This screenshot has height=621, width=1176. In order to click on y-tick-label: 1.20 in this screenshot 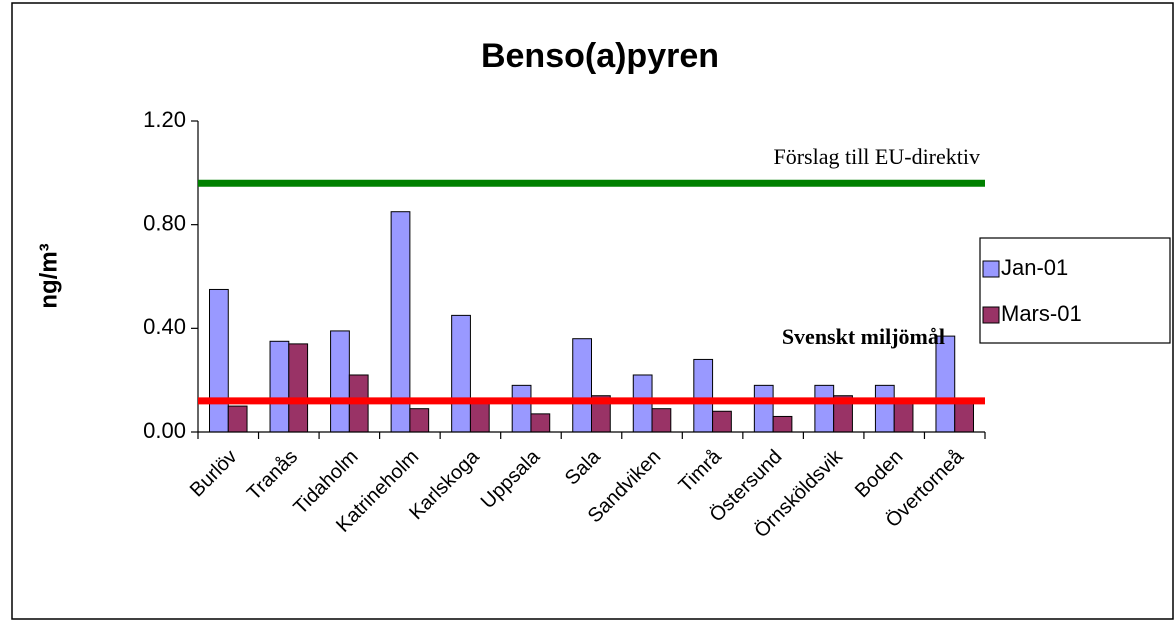, I will do `click(164, 119)`.